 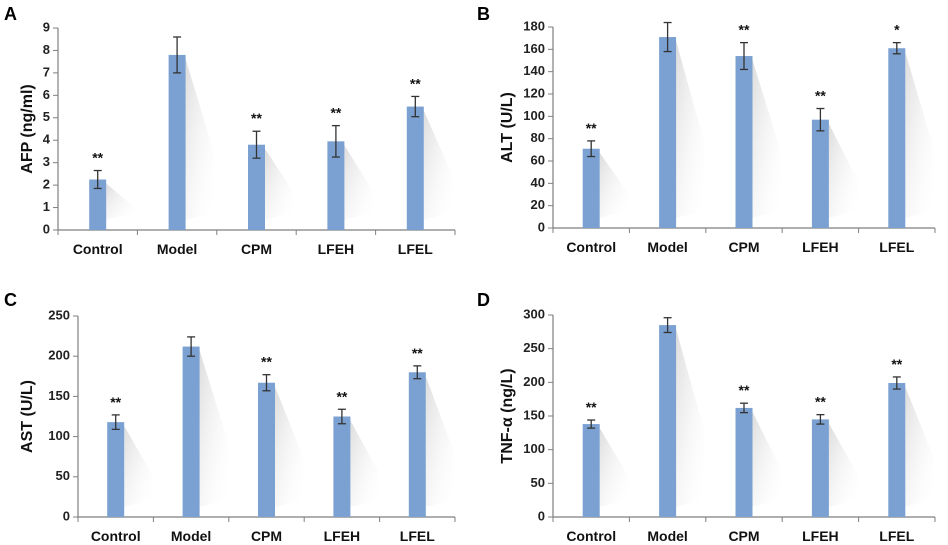 I want to click on y-tick-label: 300, so click(x=534, y=313).